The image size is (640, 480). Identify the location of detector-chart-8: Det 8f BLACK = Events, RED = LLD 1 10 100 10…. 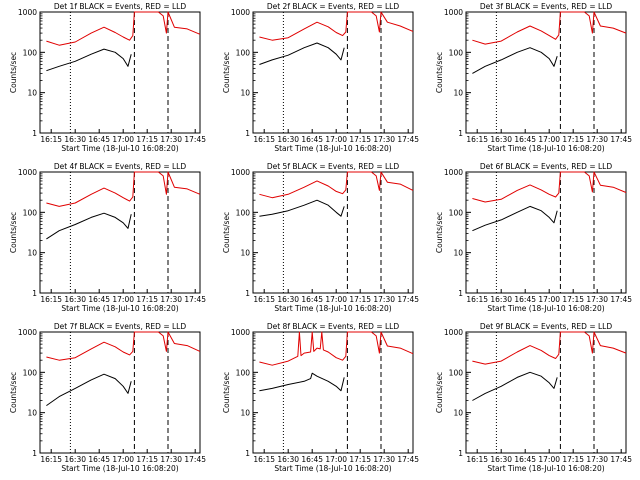
(320, 397).